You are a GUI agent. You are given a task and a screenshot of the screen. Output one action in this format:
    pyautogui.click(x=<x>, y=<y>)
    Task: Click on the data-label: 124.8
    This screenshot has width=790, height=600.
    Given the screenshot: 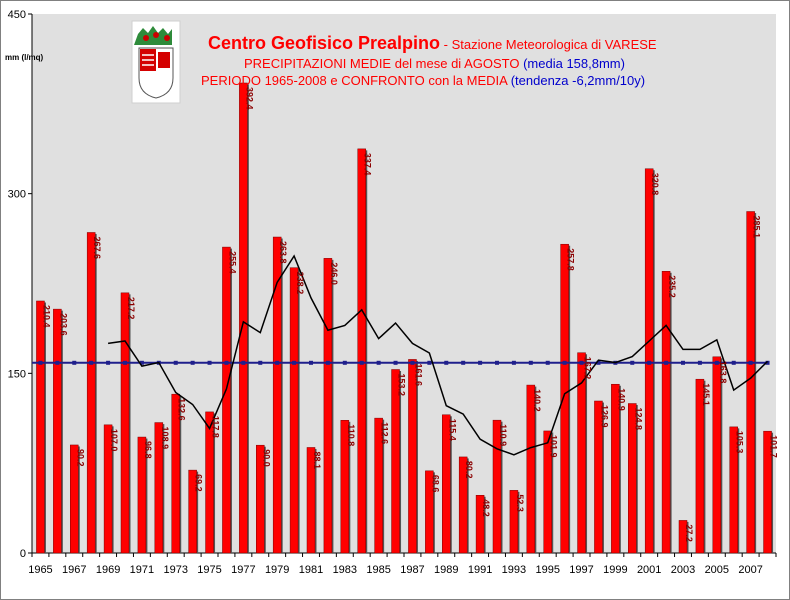 What is the action you would take?
    pyautogui.click(x=638, y=419)
    